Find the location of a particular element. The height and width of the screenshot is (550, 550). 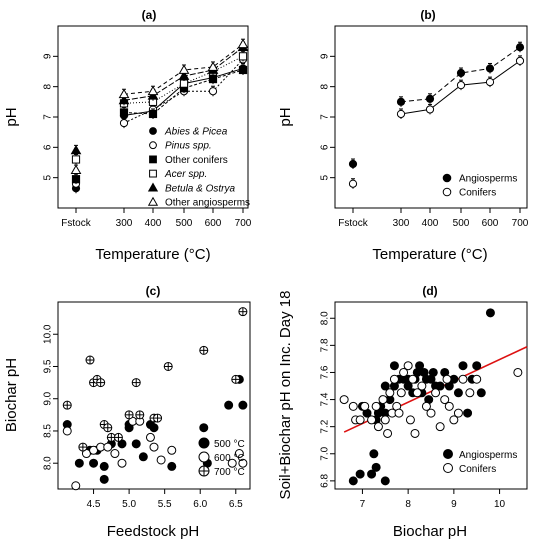

legend-label-2: 700 °C is located at coordinates (229, 472).